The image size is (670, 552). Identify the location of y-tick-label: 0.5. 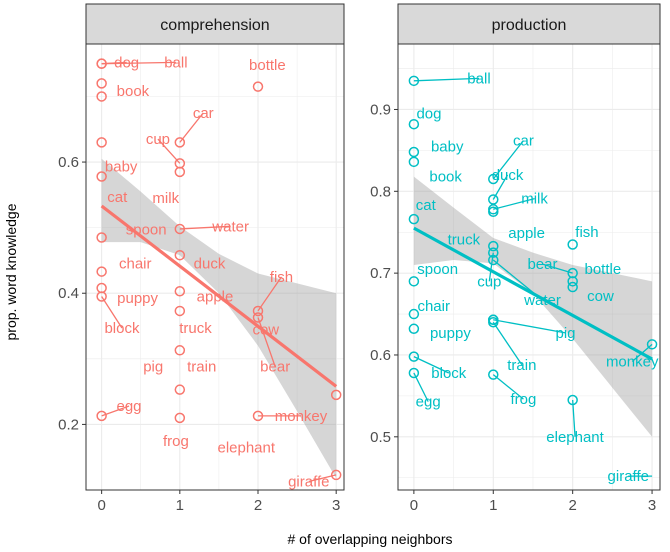
(380, 437).